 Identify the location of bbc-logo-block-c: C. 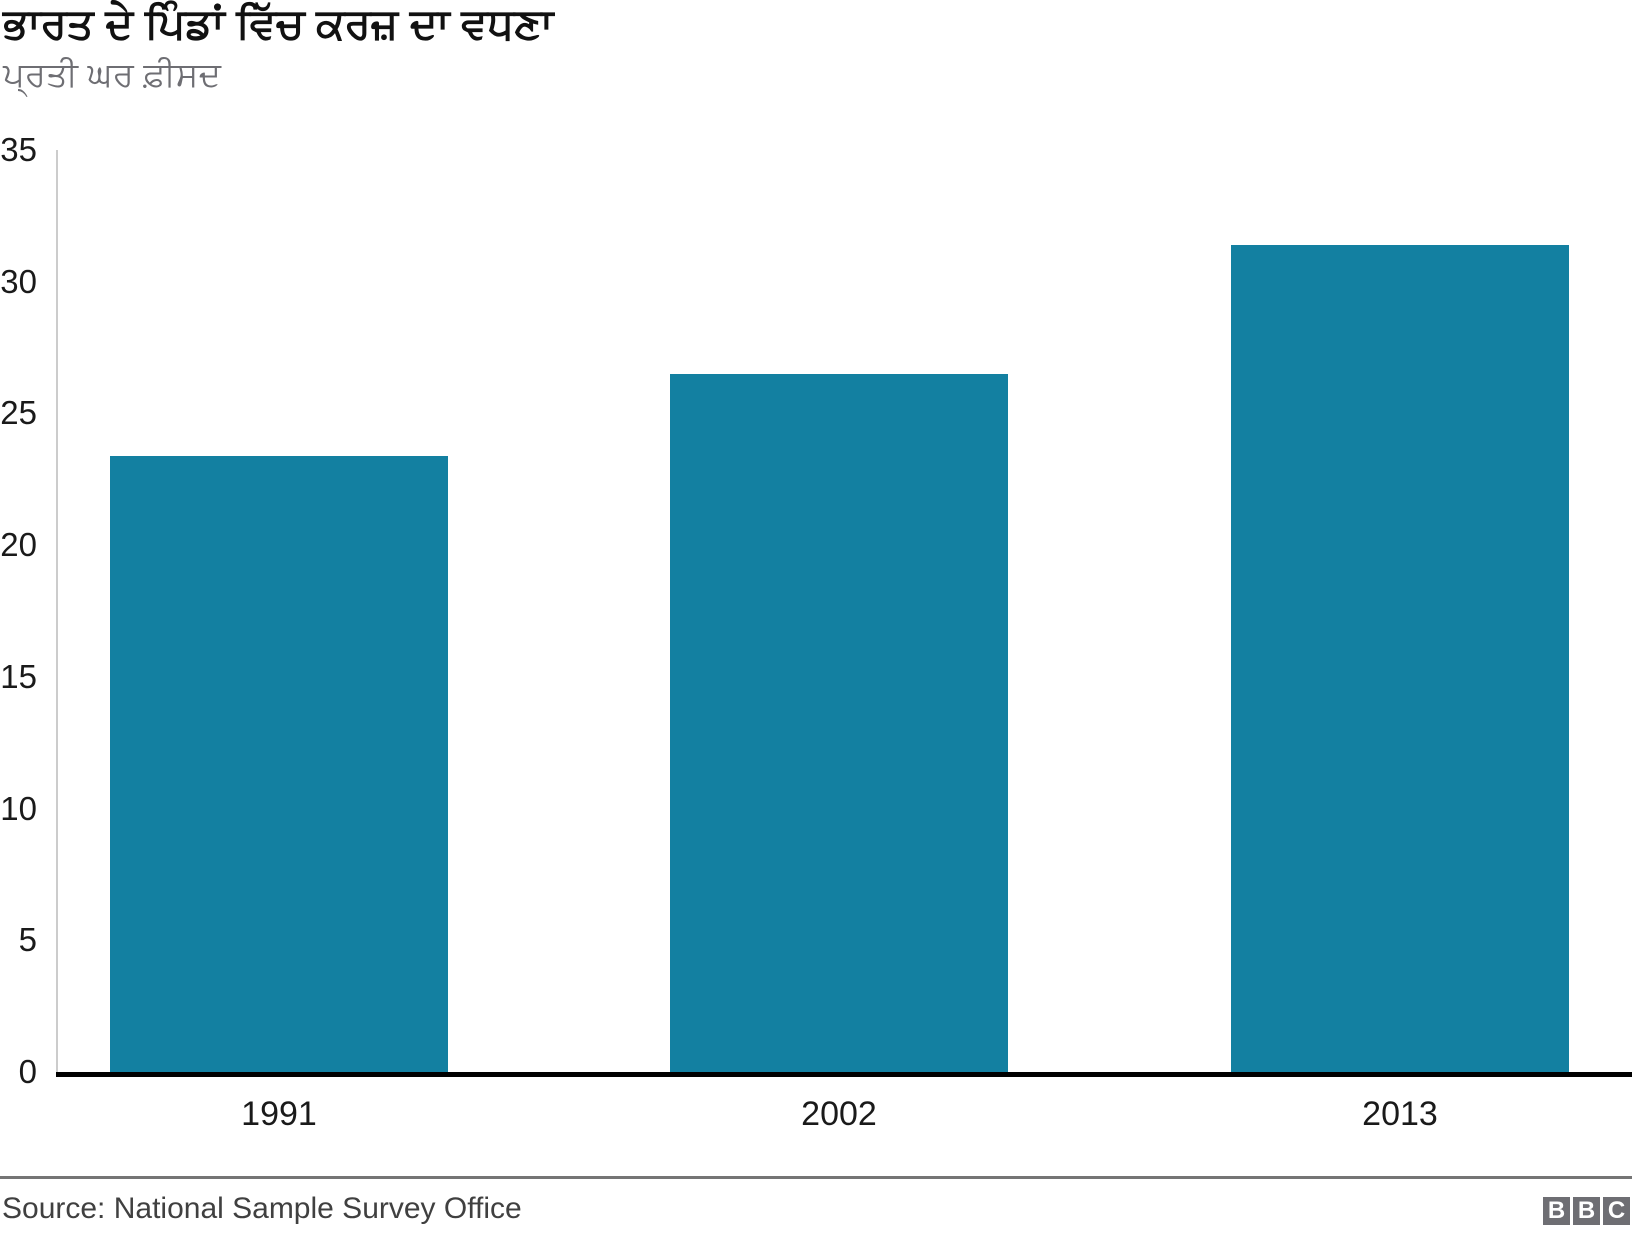
(1616, 1211).